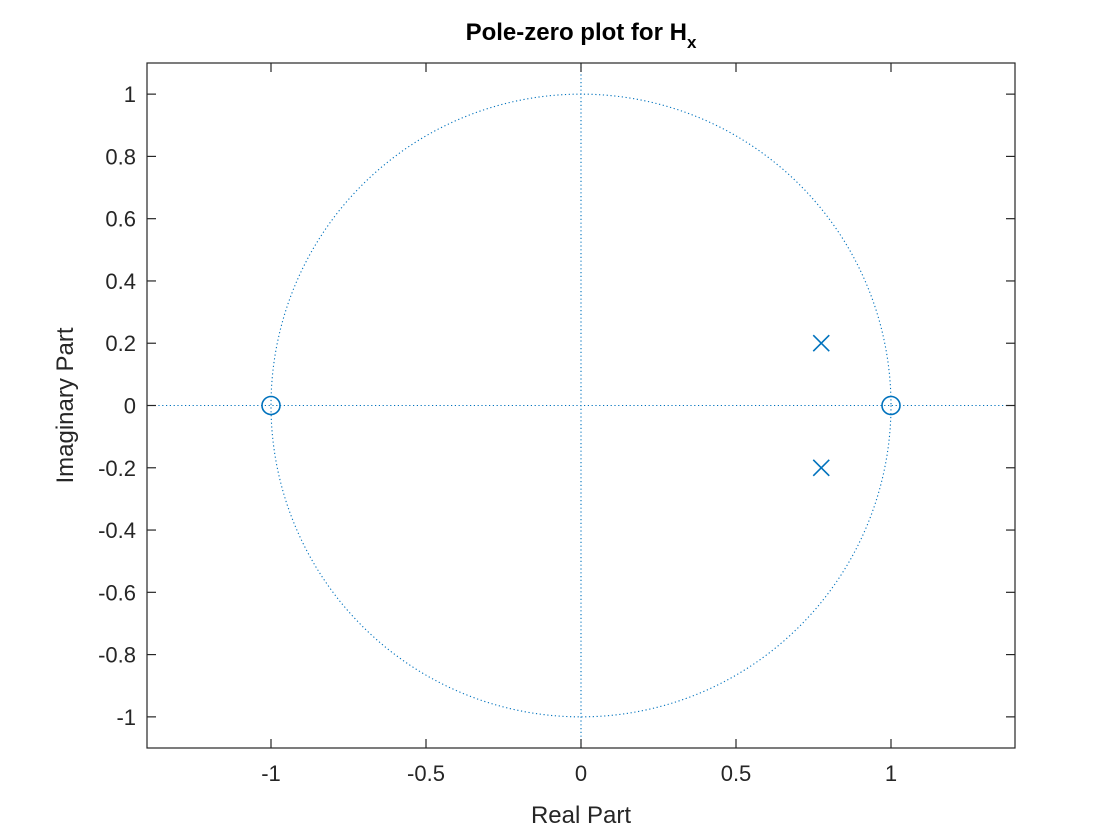 Image resolution: width=1120 pixels, height=840 pixels. What do you see at coordinates (581, 815) in the screenshot?
I see `x-axis-title: Real Part` at bounding box center [581, 815].